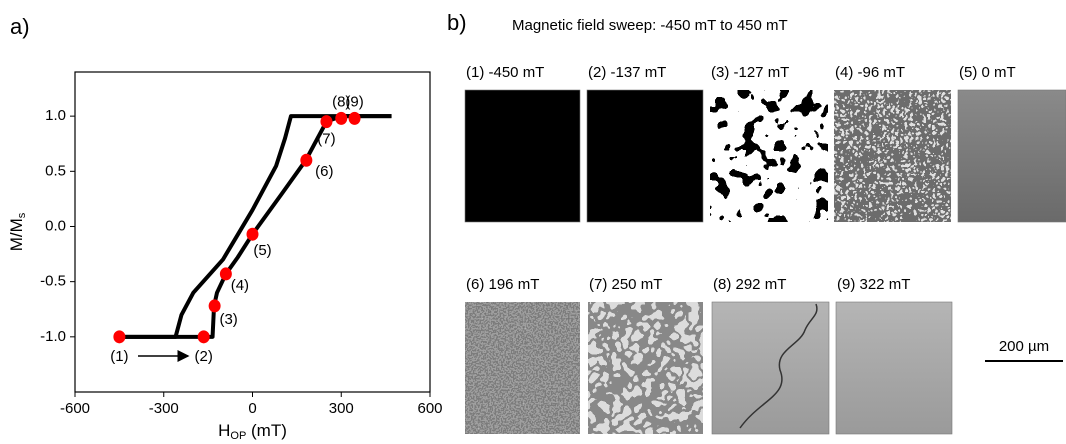  What do you see at coordinates (650, 25) in the screenshot?
I see `panel-title: Magnetic field sweep: -450 mT to 450 mT` at bounding box center [650, 25].